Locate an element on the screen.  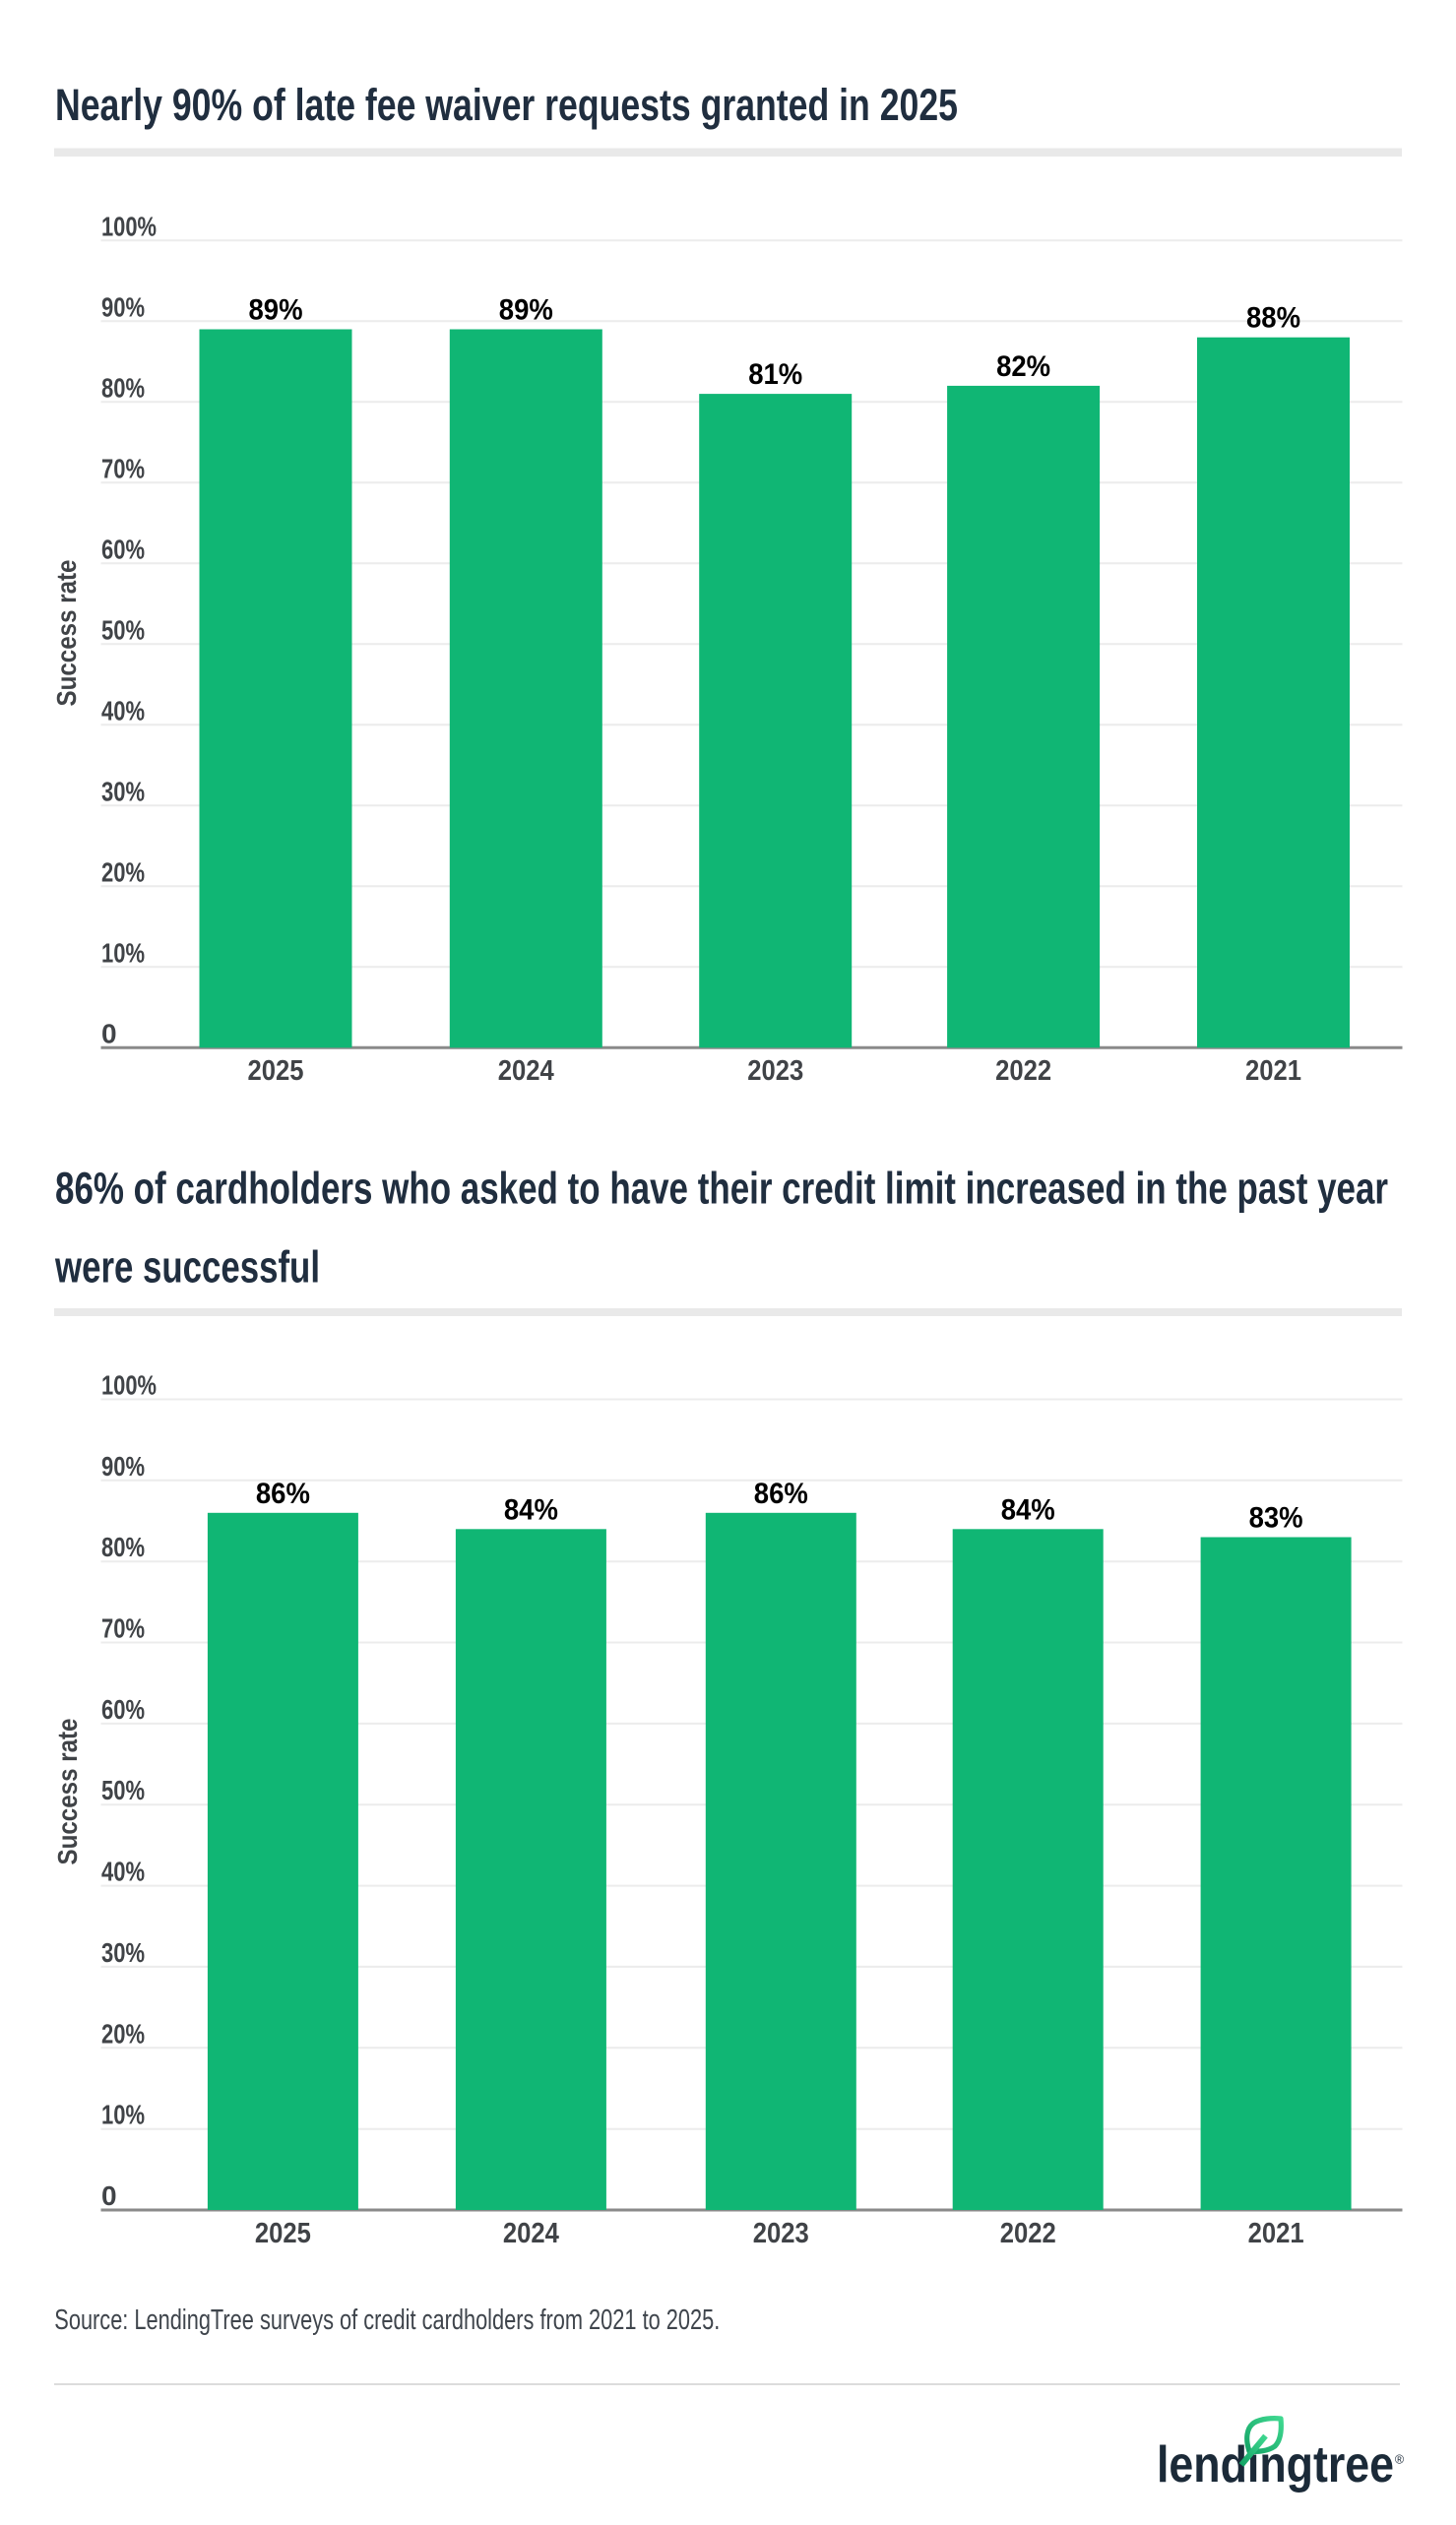
svg-text: 83% is located at coordinates (1276, 1518).